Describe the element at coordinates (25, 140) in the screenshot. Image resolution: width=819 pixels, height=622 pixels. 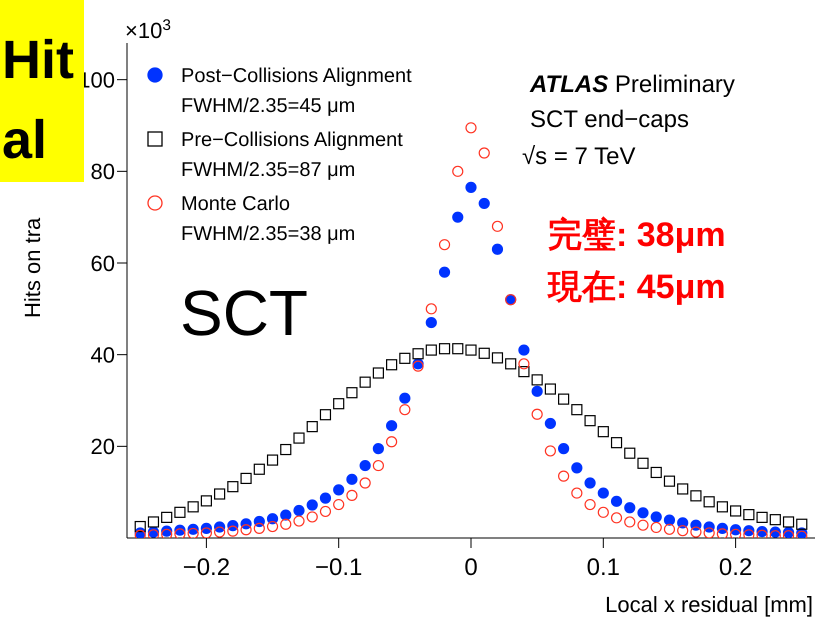
I see `text: al` at that location.